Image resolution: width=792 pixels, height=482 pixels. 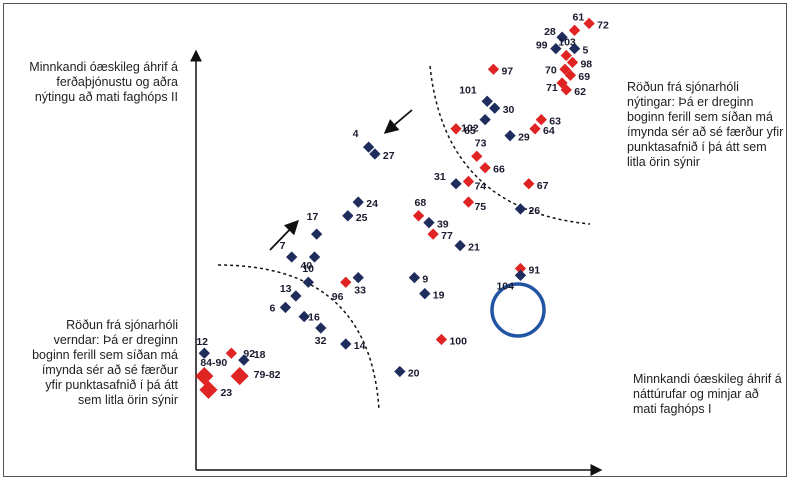 What do you see at coordinates (579, 17) in the screenshot?
I see `point-label-61: 61` at bounding box center [579, 17].